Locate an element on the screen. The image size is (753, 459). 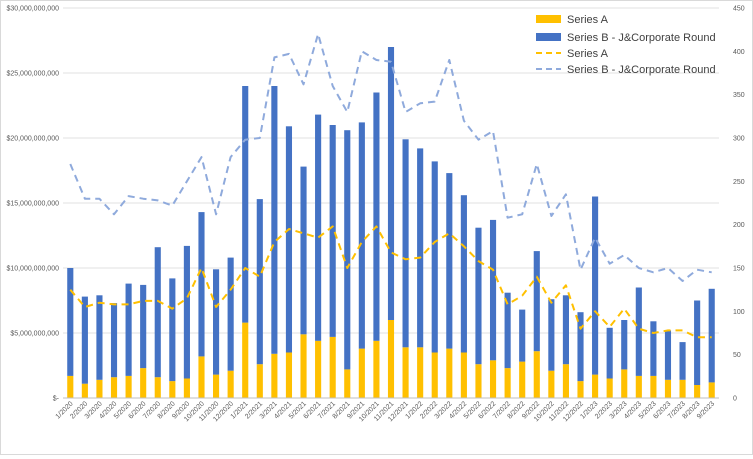
y-left-tick-label: $25,000,000,000 is located at coordinates (32, 74).